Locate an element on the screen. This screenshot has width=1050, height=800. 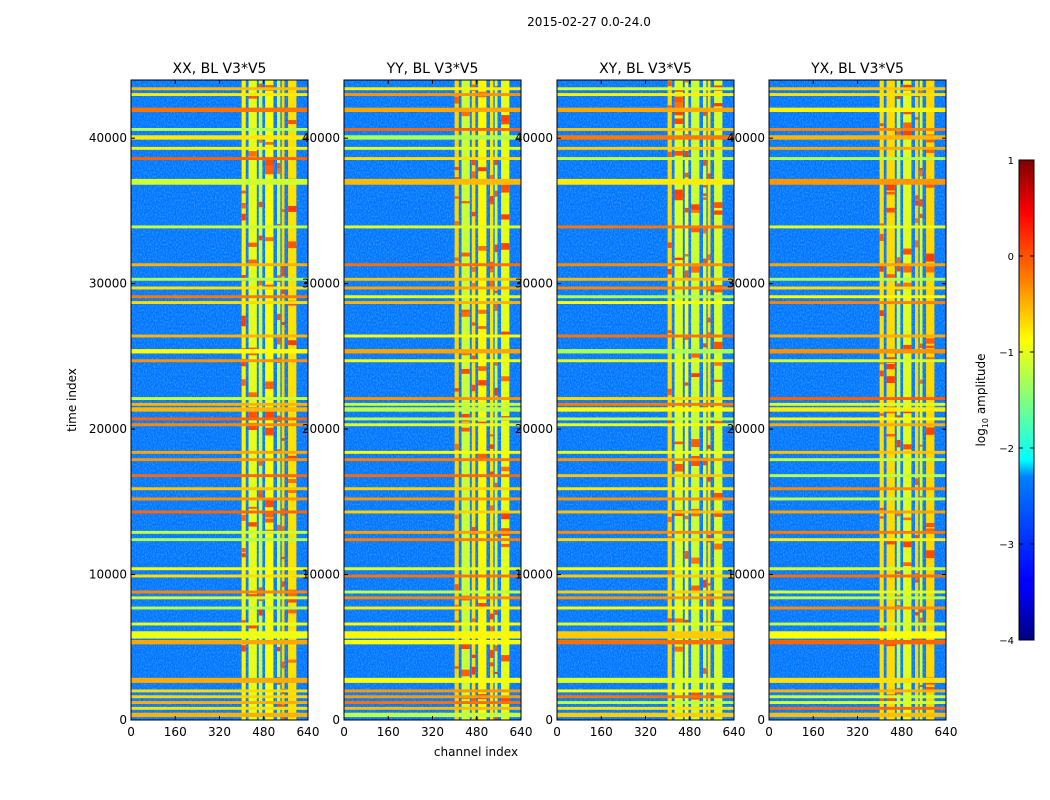
y-tick-label: 20000 is located at coordinates (746, 429).